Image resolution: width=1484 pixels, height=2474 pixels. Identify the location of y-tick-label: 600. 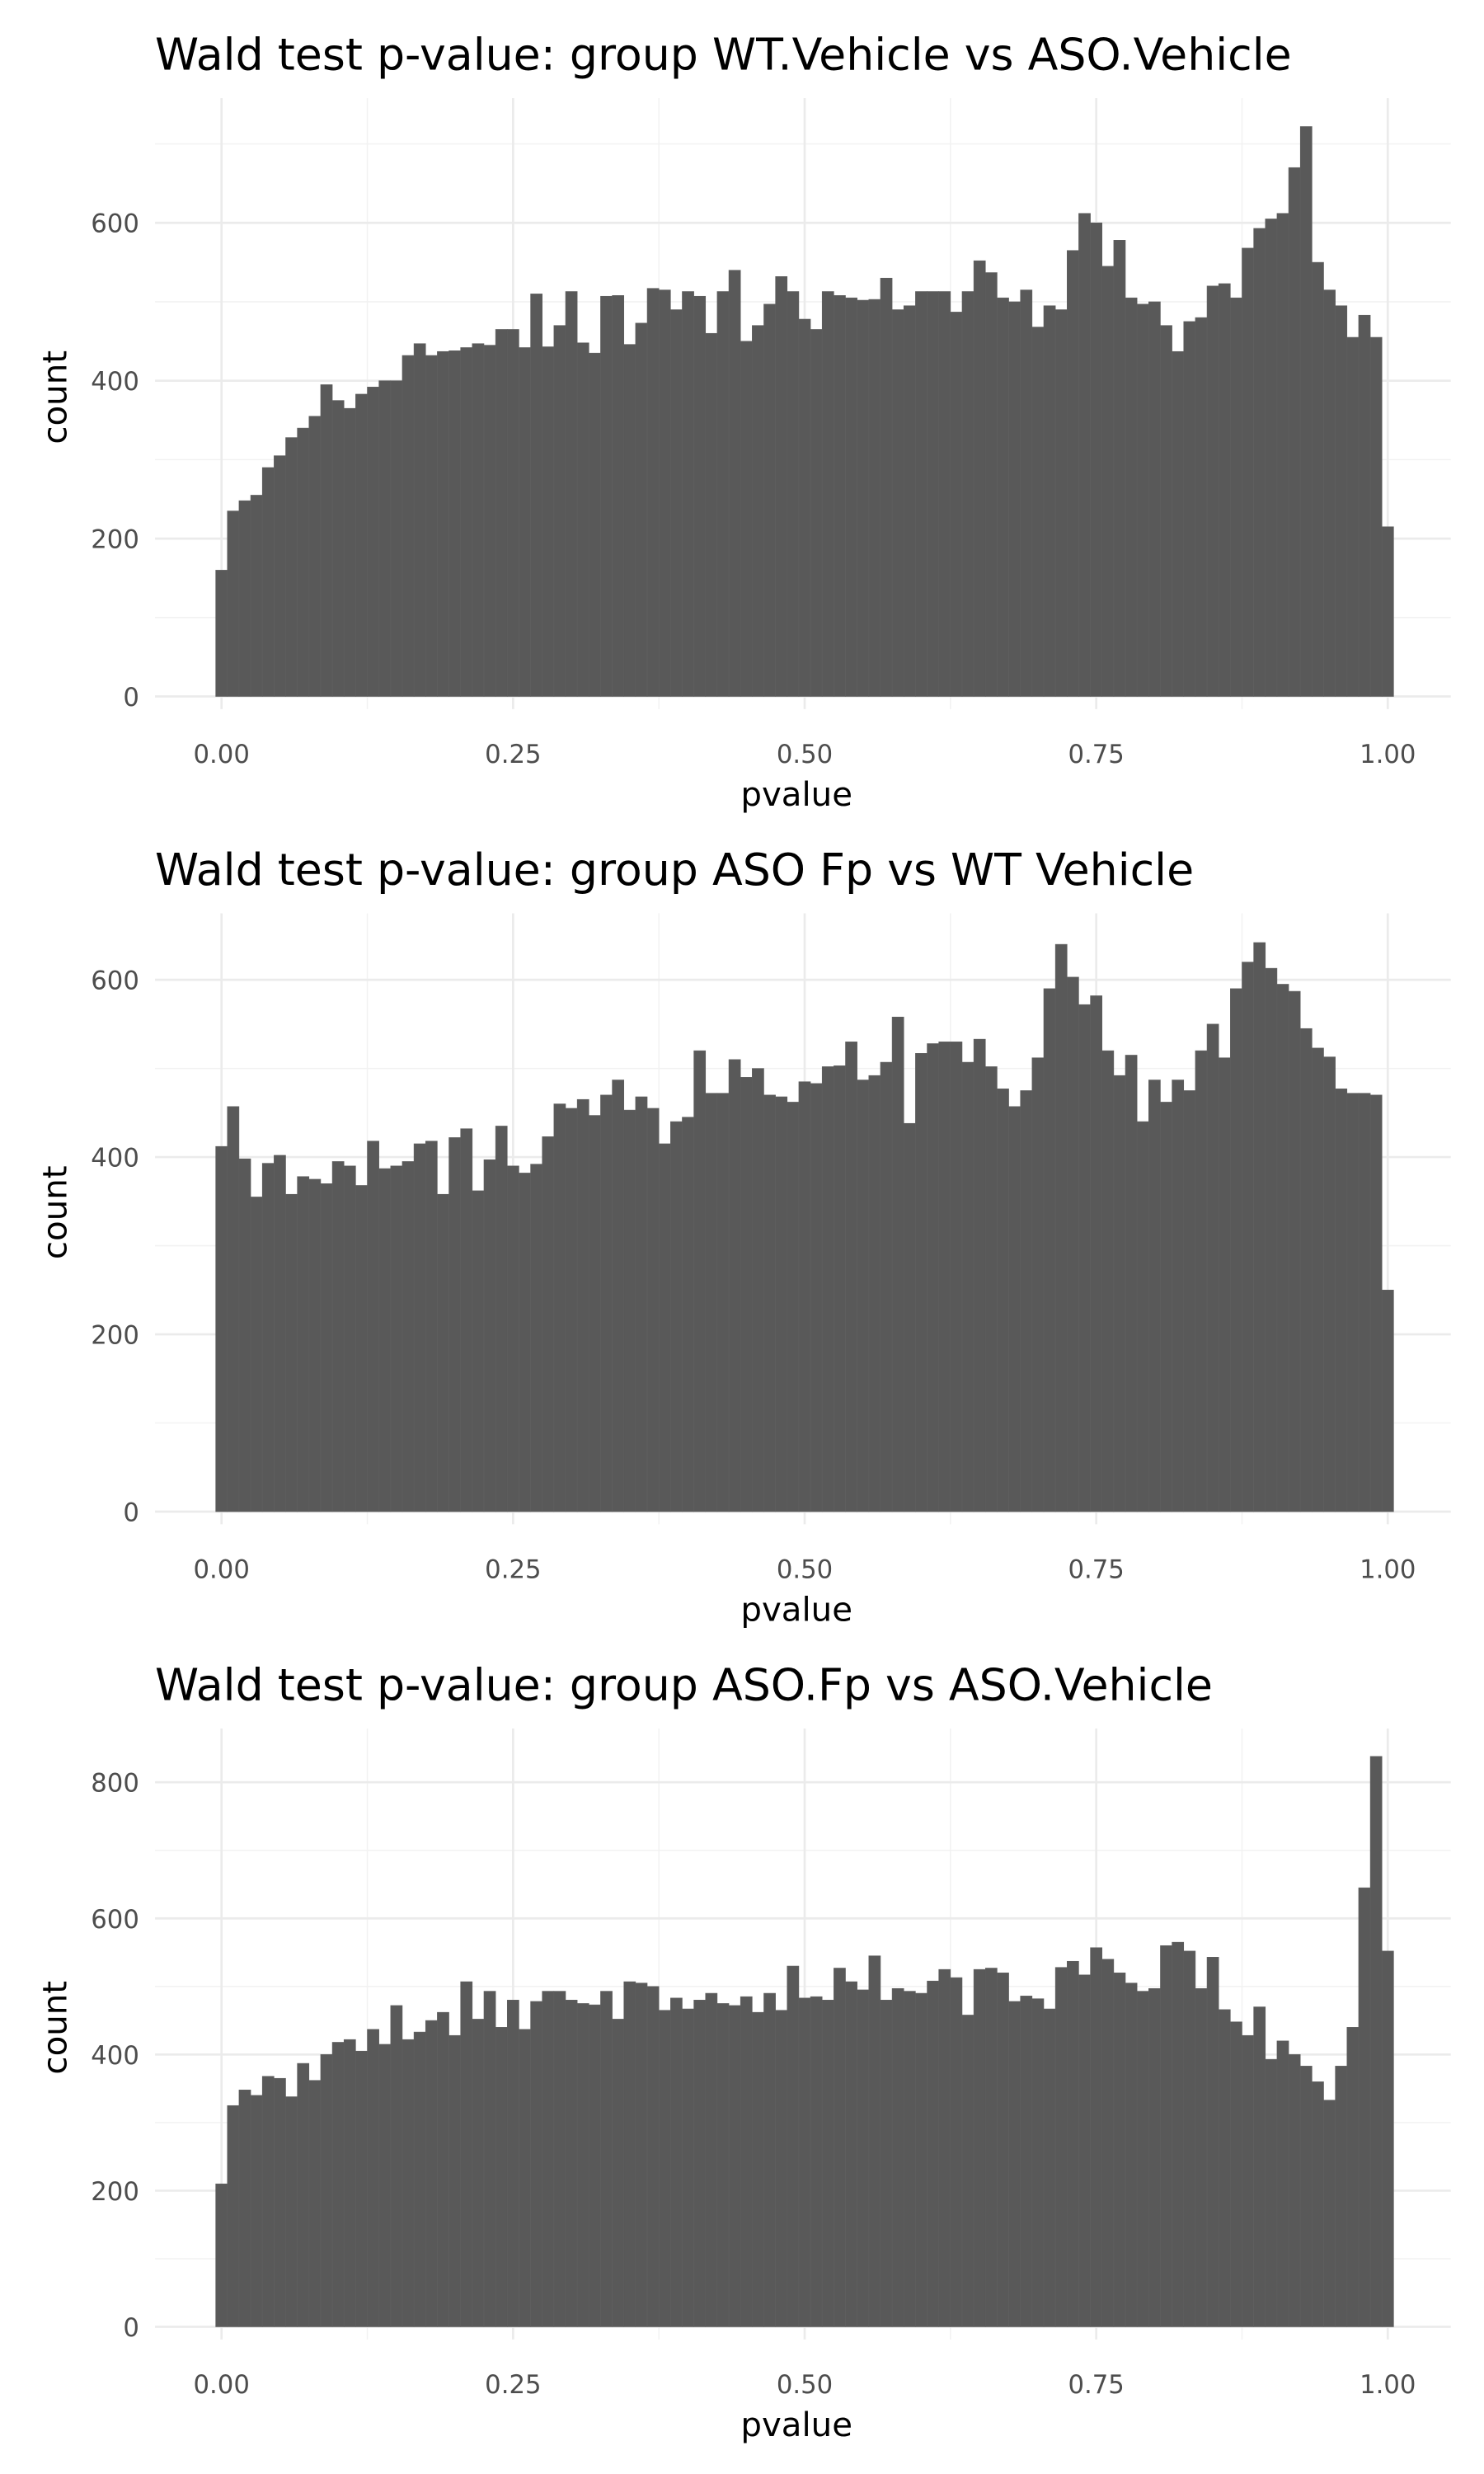
(115, 1920).